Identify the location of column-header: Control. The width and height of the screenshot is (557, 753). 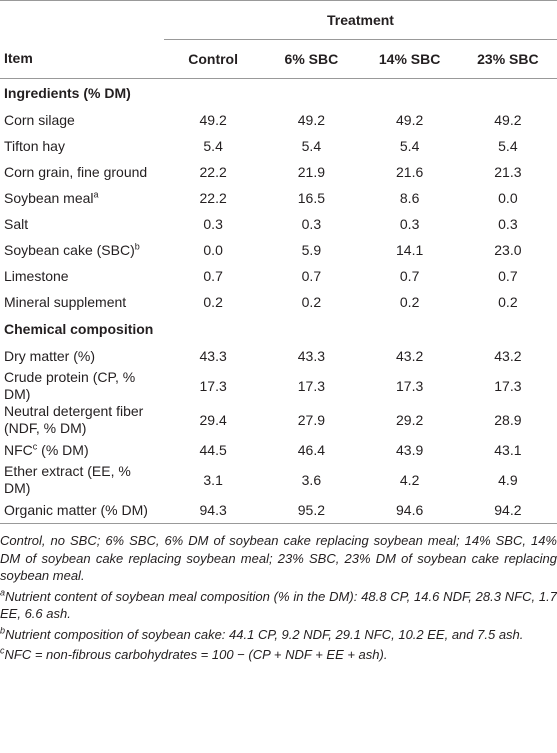
(213, 59).